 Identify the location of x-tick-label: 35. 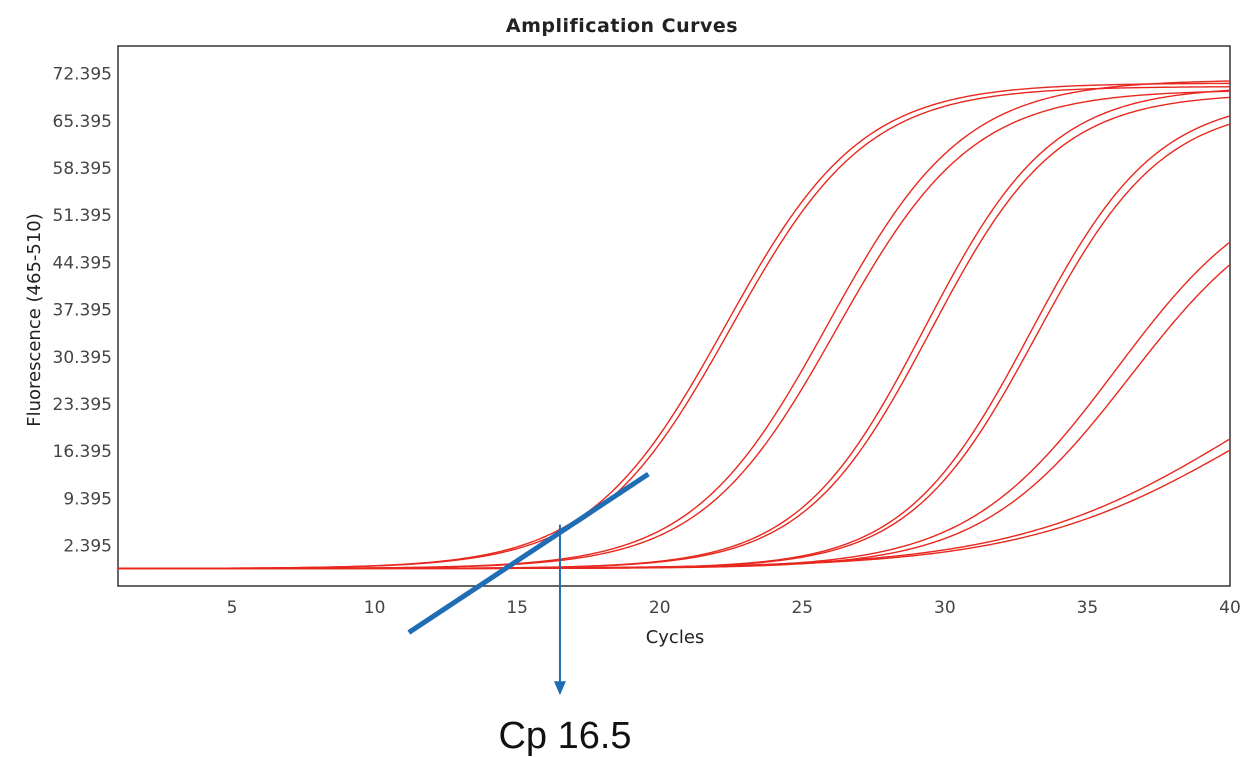
(1088, 608).